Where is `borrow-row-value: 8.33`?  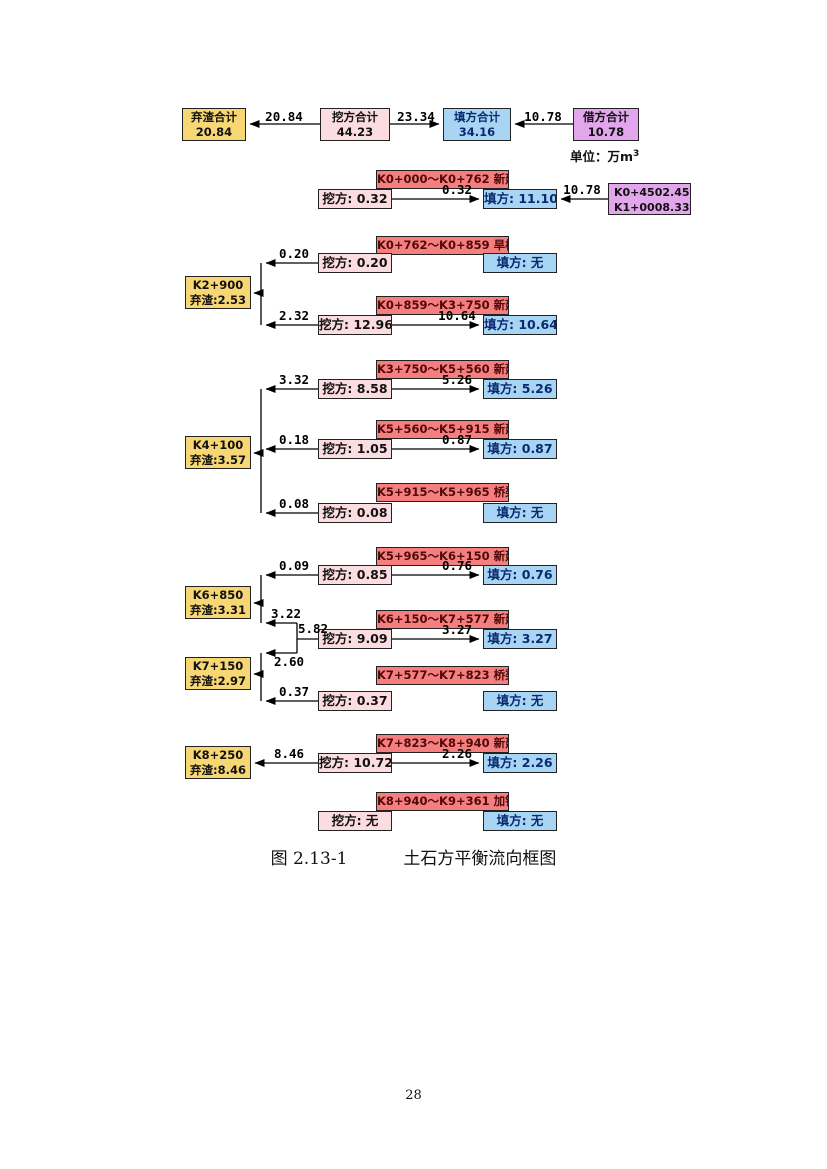
borrow-row-value: 8.33 is located at coordinates (676, 207).